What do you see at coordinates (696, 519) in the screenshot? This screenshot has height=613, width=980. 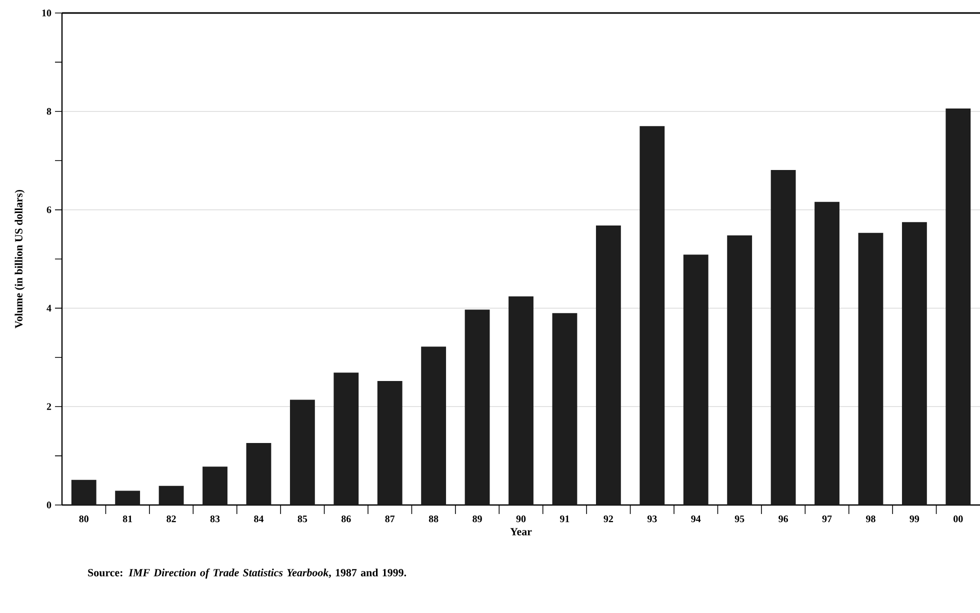 I see `x-tick-label: 94` at bounding box center [696, 519].